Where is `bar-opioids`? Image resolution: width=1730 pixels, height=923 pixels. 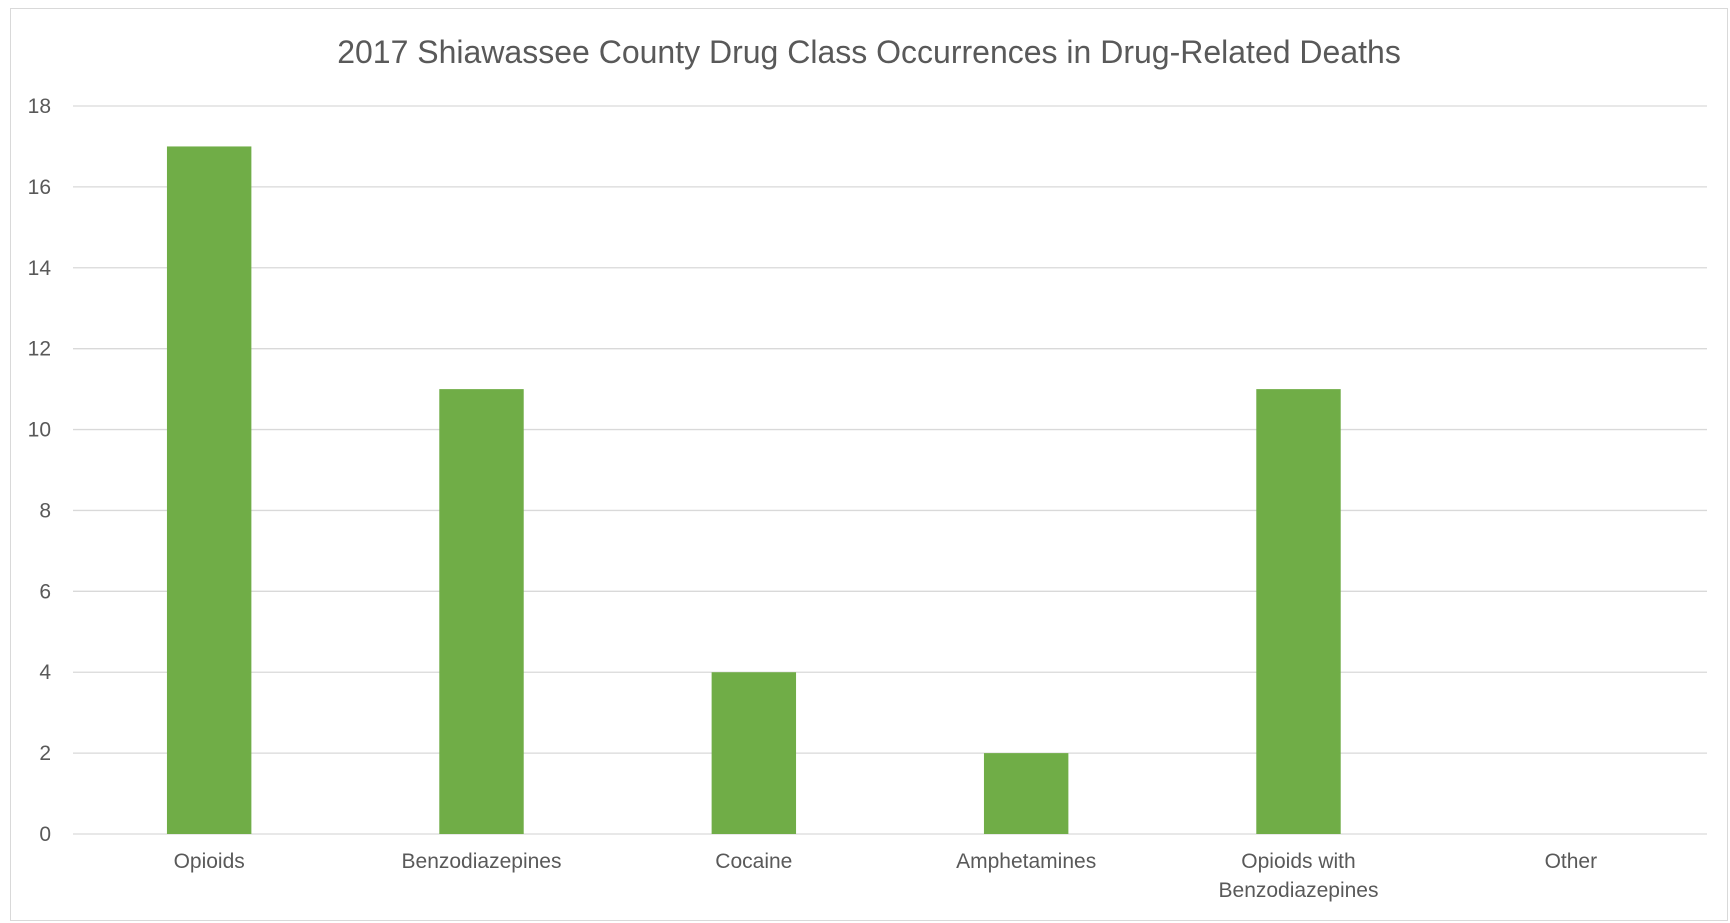
bar-opioids is located at coordinates (209, 490).